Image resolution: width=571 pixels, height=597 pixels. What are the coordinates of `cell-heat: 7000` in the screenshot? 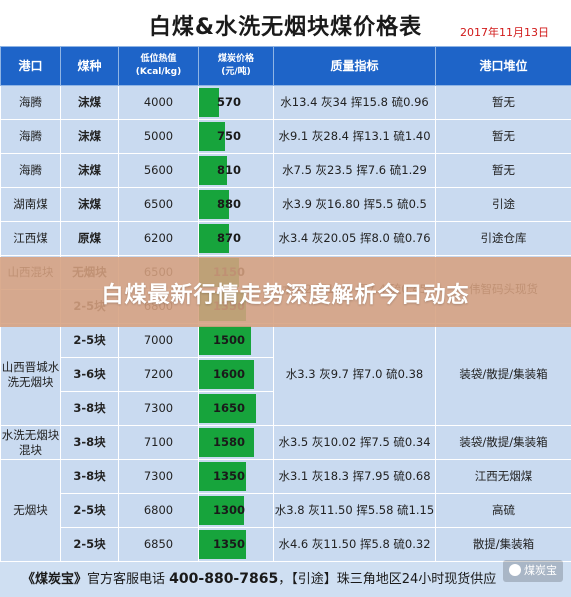 It's located at (158, 340).